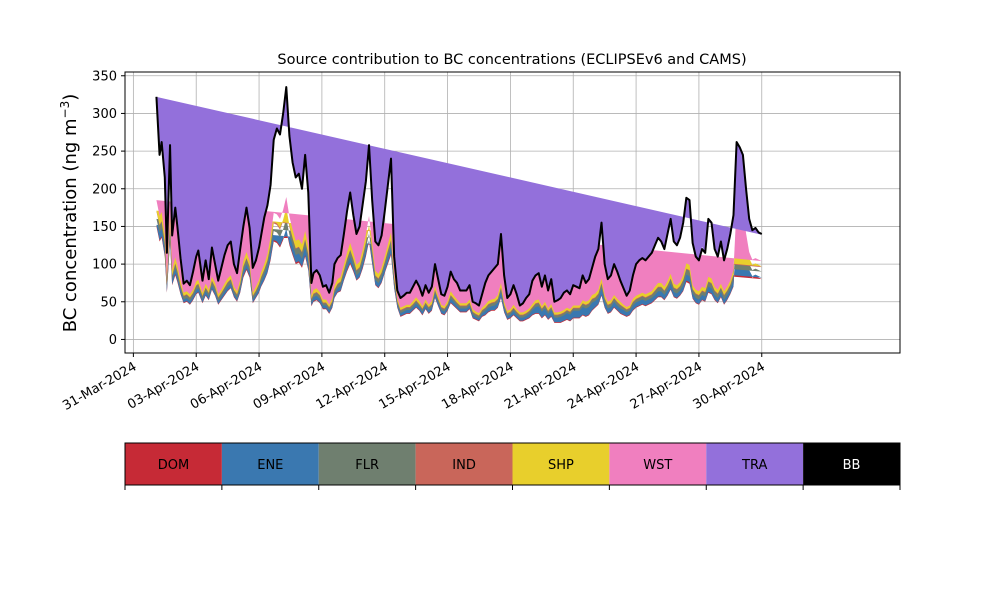 The image size is (1000, 600). What do you see at coordinates (108, 302) in the screenshot?
I see `y-tick-label: 50` at bounding box center [108, 302].